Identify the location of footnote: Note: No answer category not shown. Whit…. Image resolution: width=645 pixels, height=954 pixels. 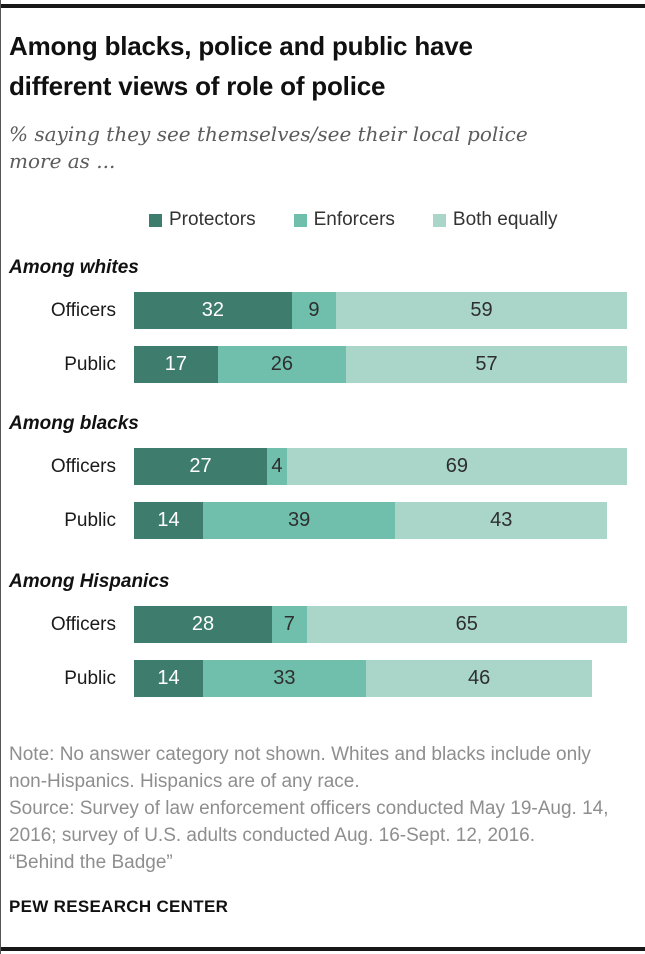
(318, 808).